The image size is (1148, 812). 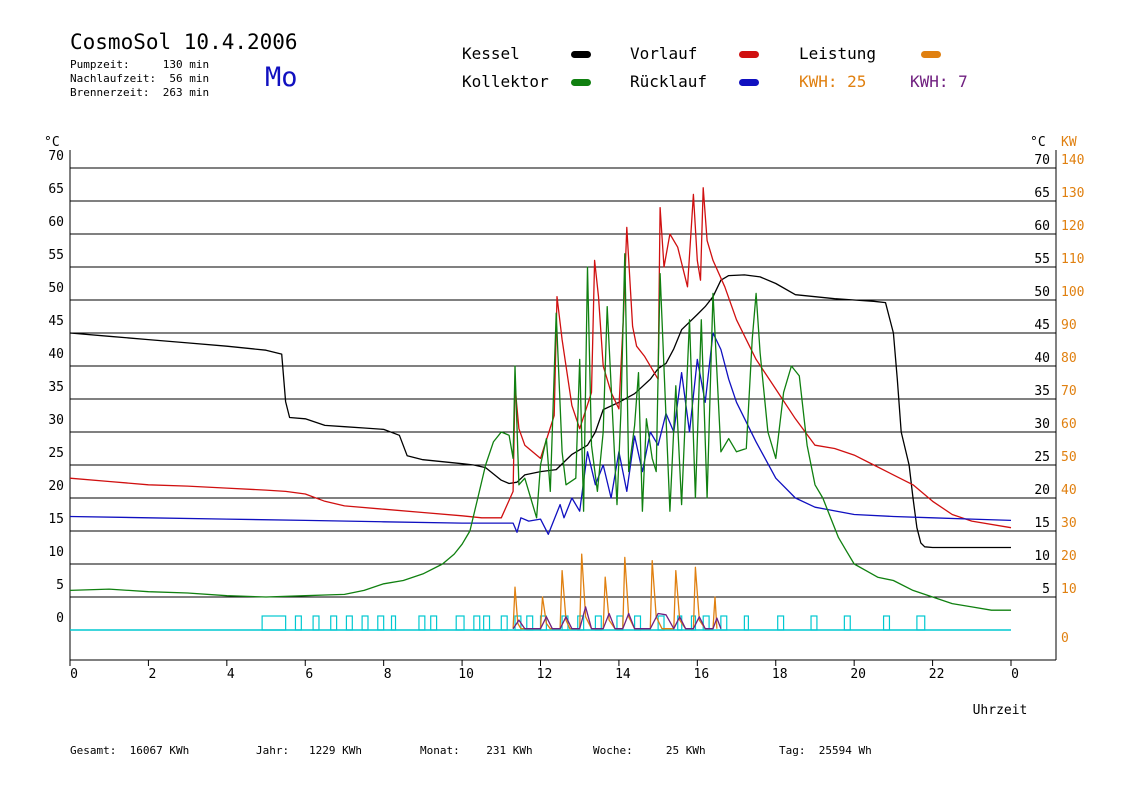 I want to click on x-tick-label-9: 18, so click(x=780, y=674).